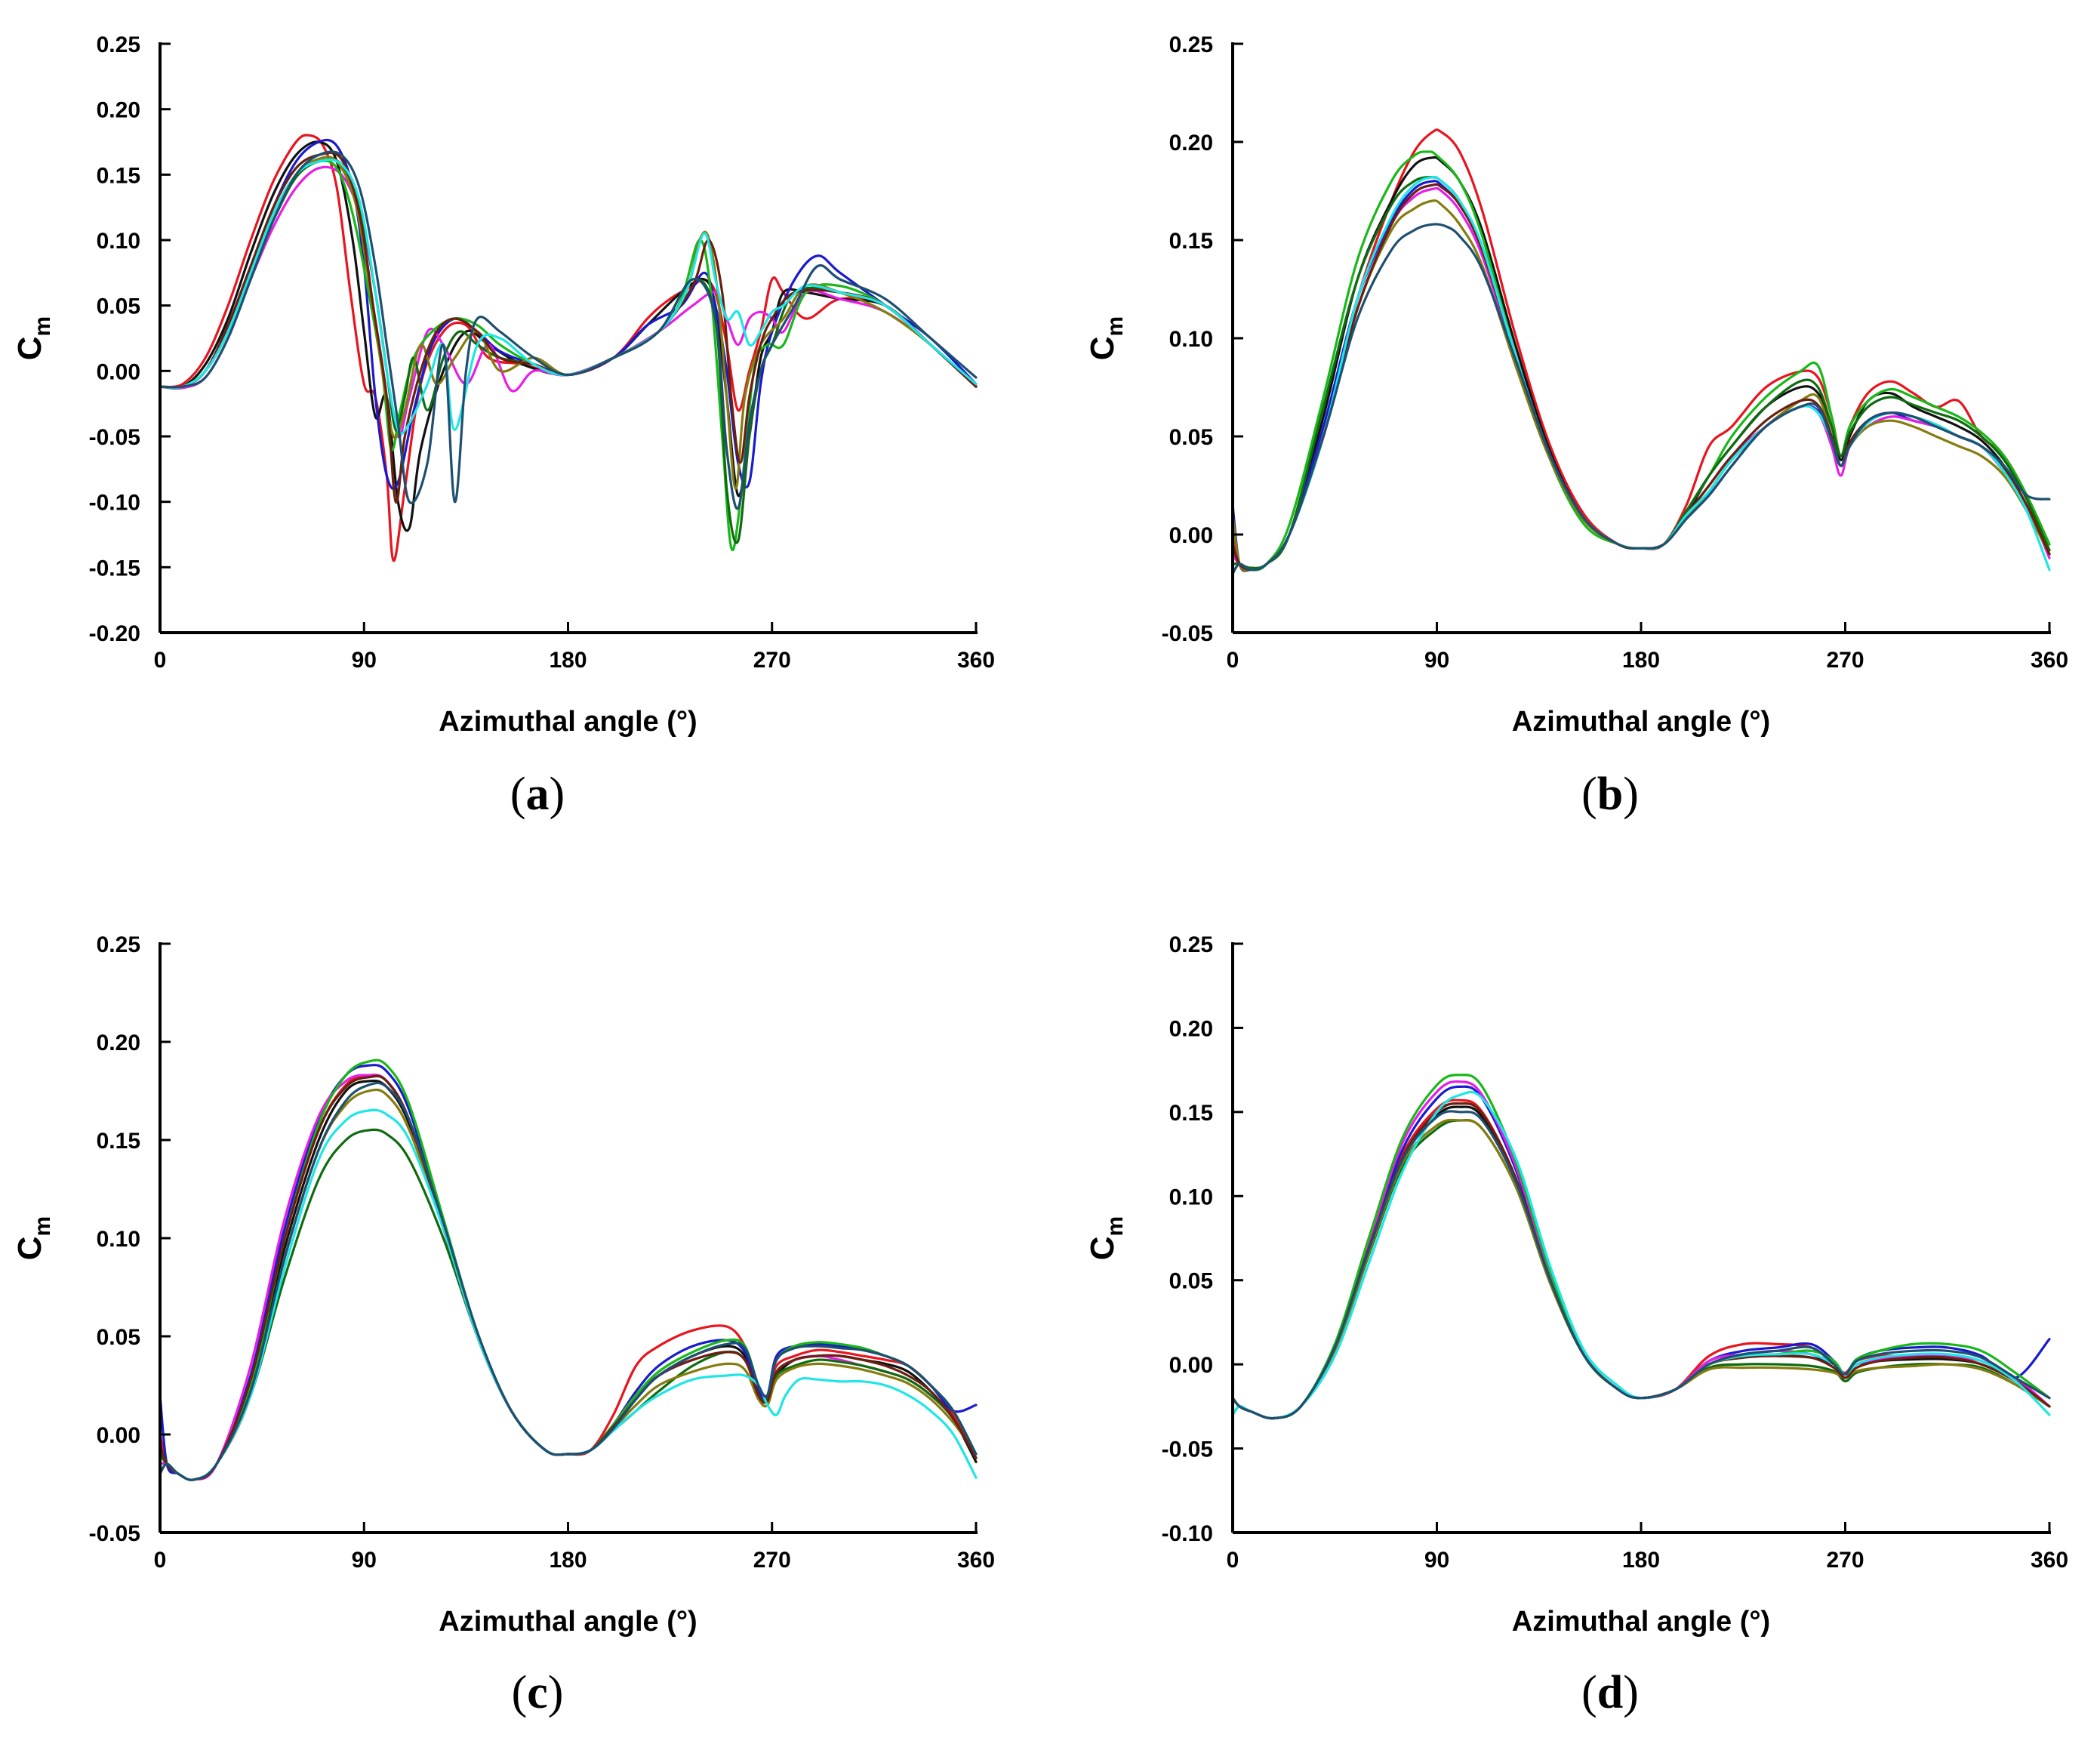  Describe the element at coordinates (1610, 794) in the screenshot. I see `panel-label-letter: b` at that location.